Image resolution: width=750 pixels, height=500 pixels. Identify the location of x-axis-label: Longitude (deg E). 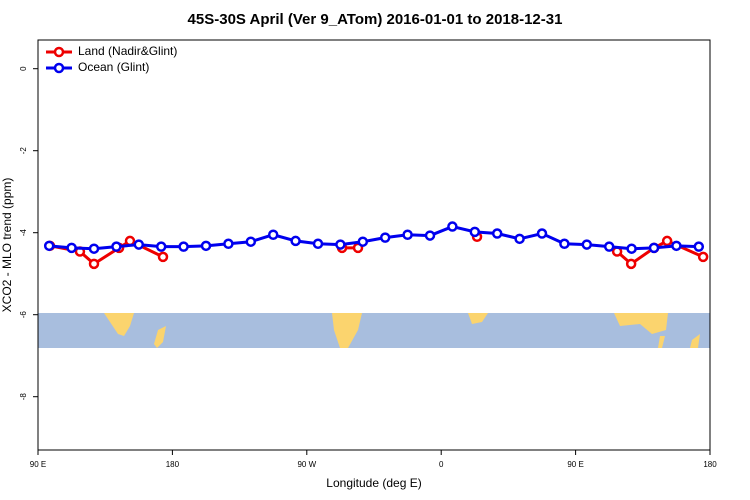
(373, 483).